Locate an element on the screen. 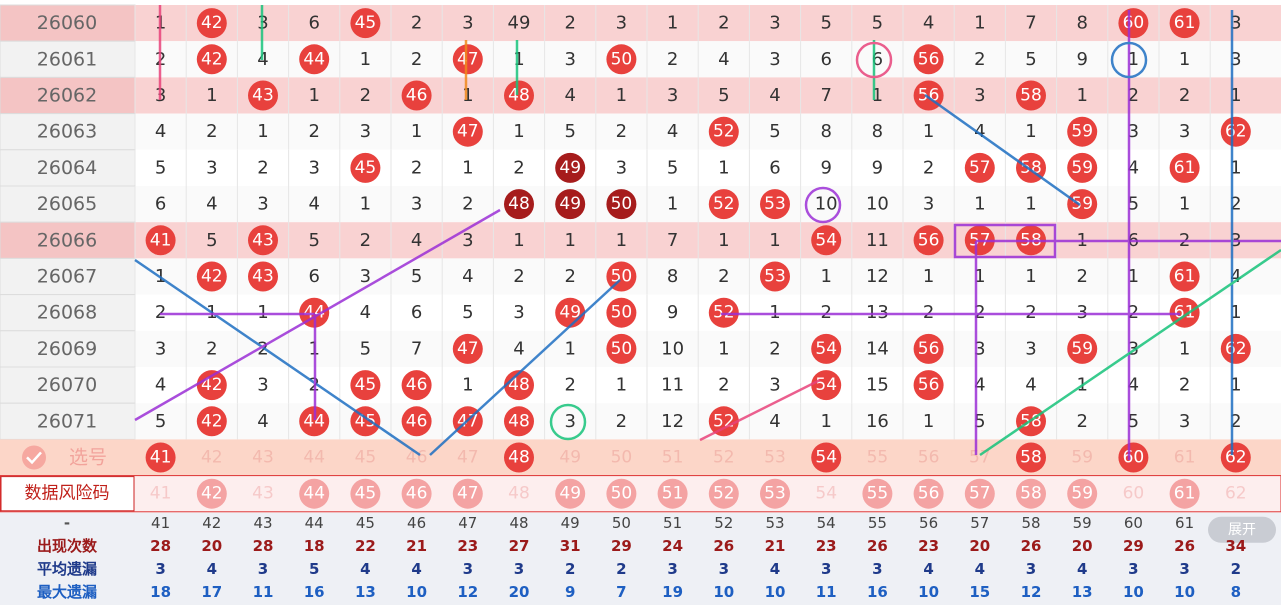 The width and height of the screenshot is (1281, 605). stats-column-number: 51 is located at coordinates (672, 523).